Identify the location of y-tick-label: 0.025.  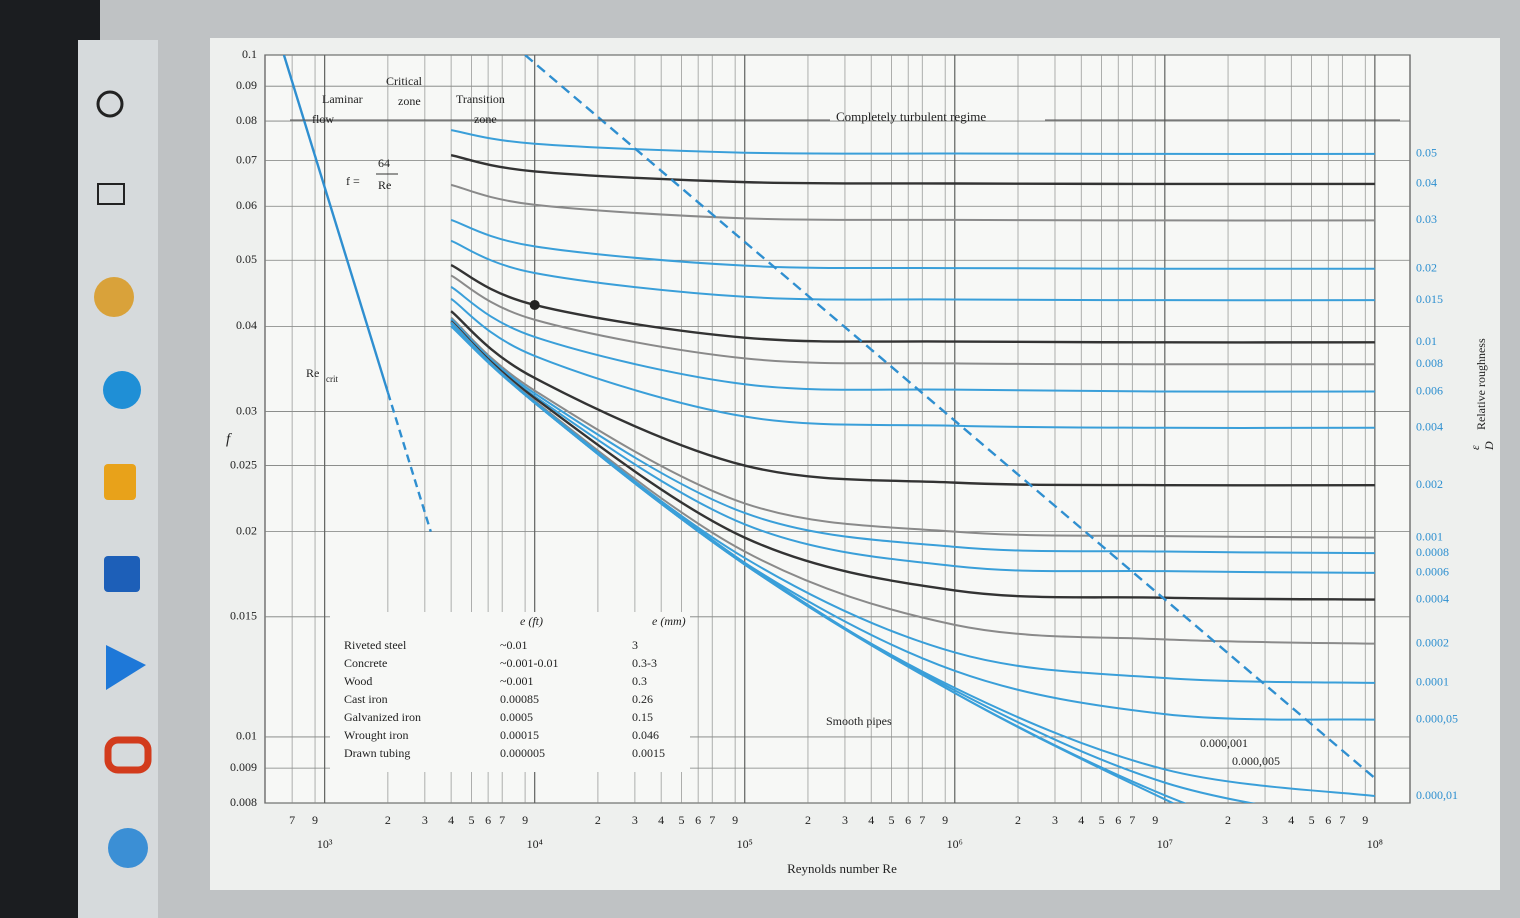
(243, 464).